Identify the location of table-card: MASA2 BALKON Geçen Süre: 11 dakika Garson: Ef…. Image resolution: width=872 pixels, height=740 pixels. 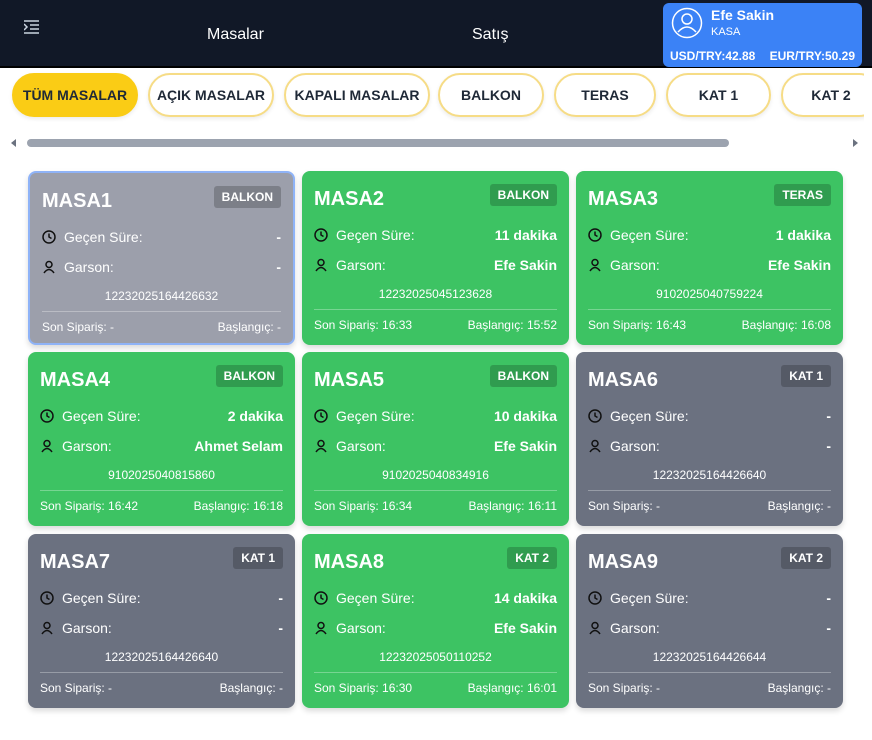
(435, 258).